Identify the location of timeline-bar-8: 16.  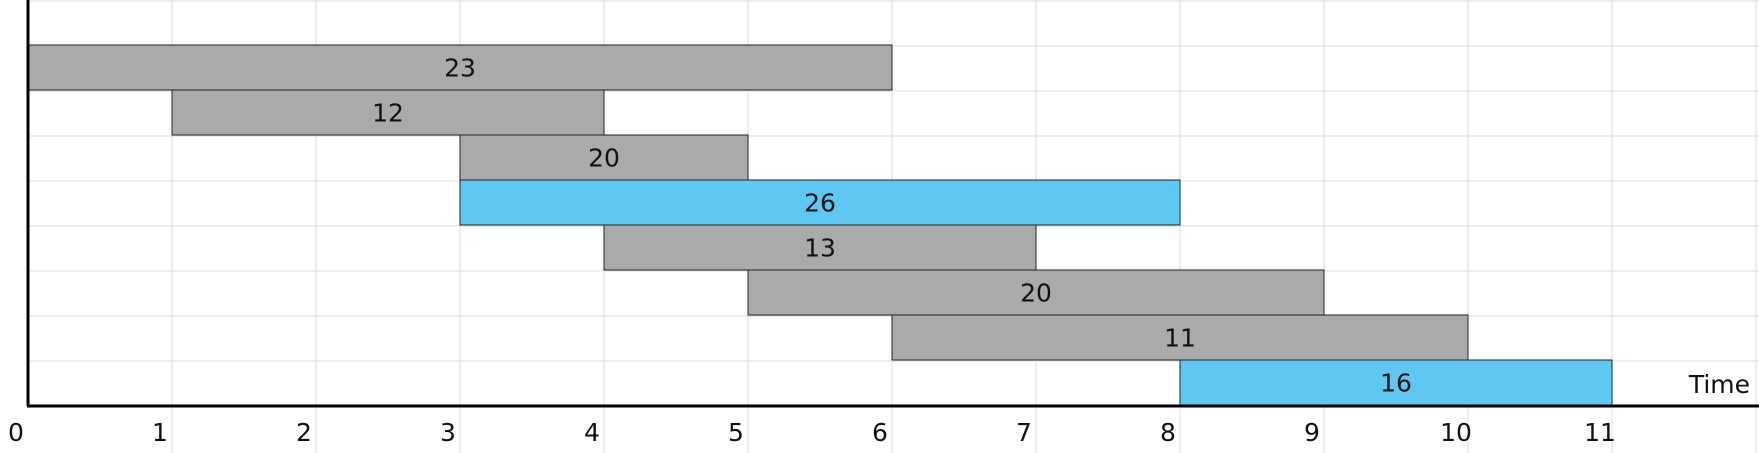
(1396, 382).